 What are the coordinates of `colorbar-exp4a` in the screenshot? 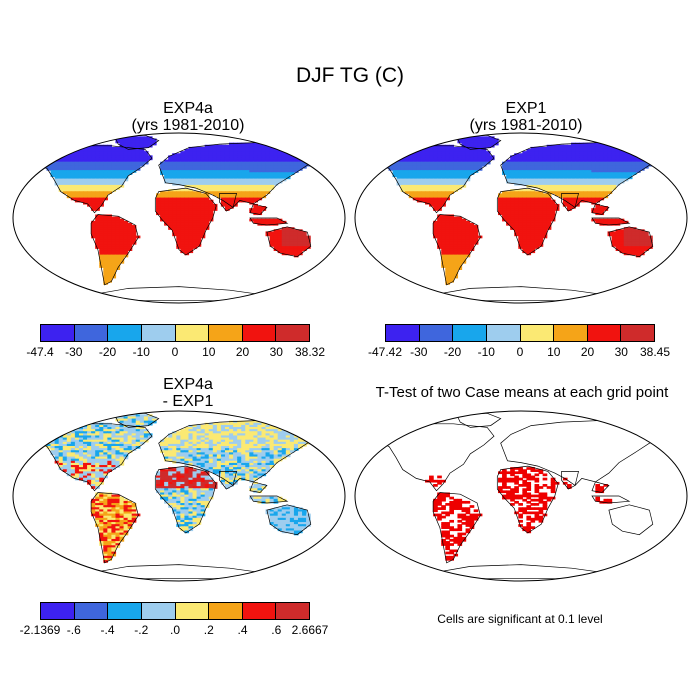 It's located at (175, 333).